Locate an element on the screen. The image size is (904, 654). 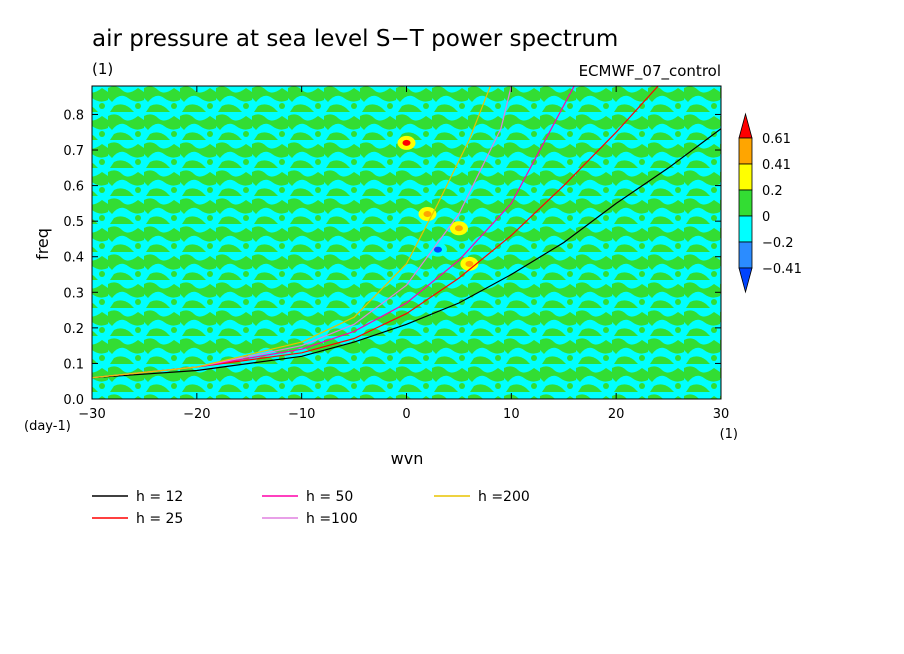
y-tick-label: 0.2 is located at coordinates (73, 329).